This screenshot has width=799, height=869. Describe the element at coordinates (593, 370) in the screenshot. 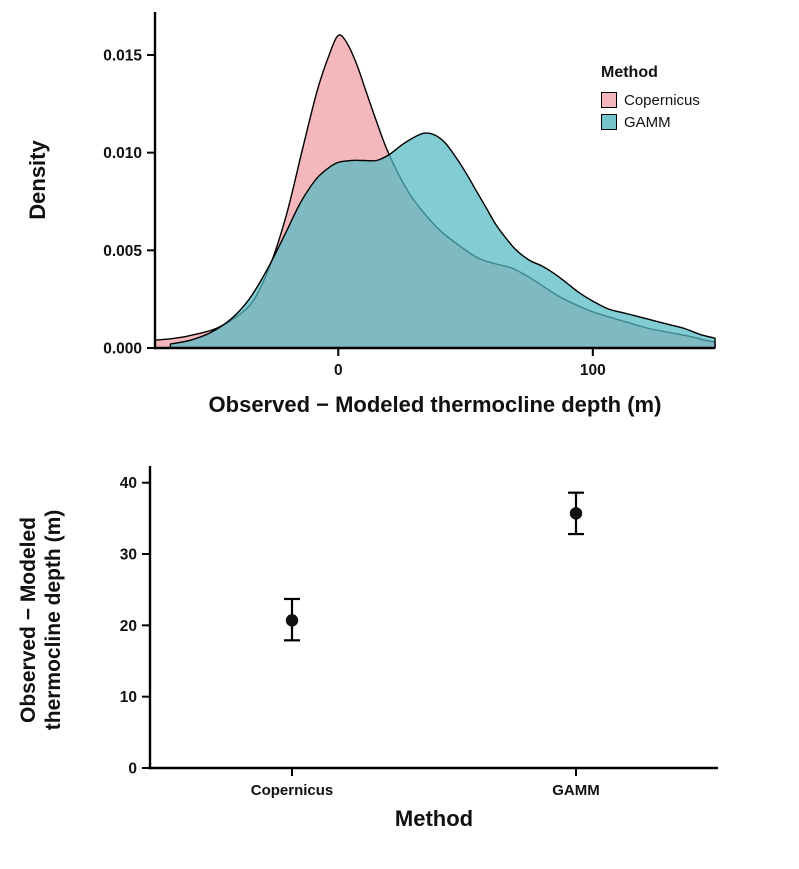

I see `tick-label: 100` at that location.